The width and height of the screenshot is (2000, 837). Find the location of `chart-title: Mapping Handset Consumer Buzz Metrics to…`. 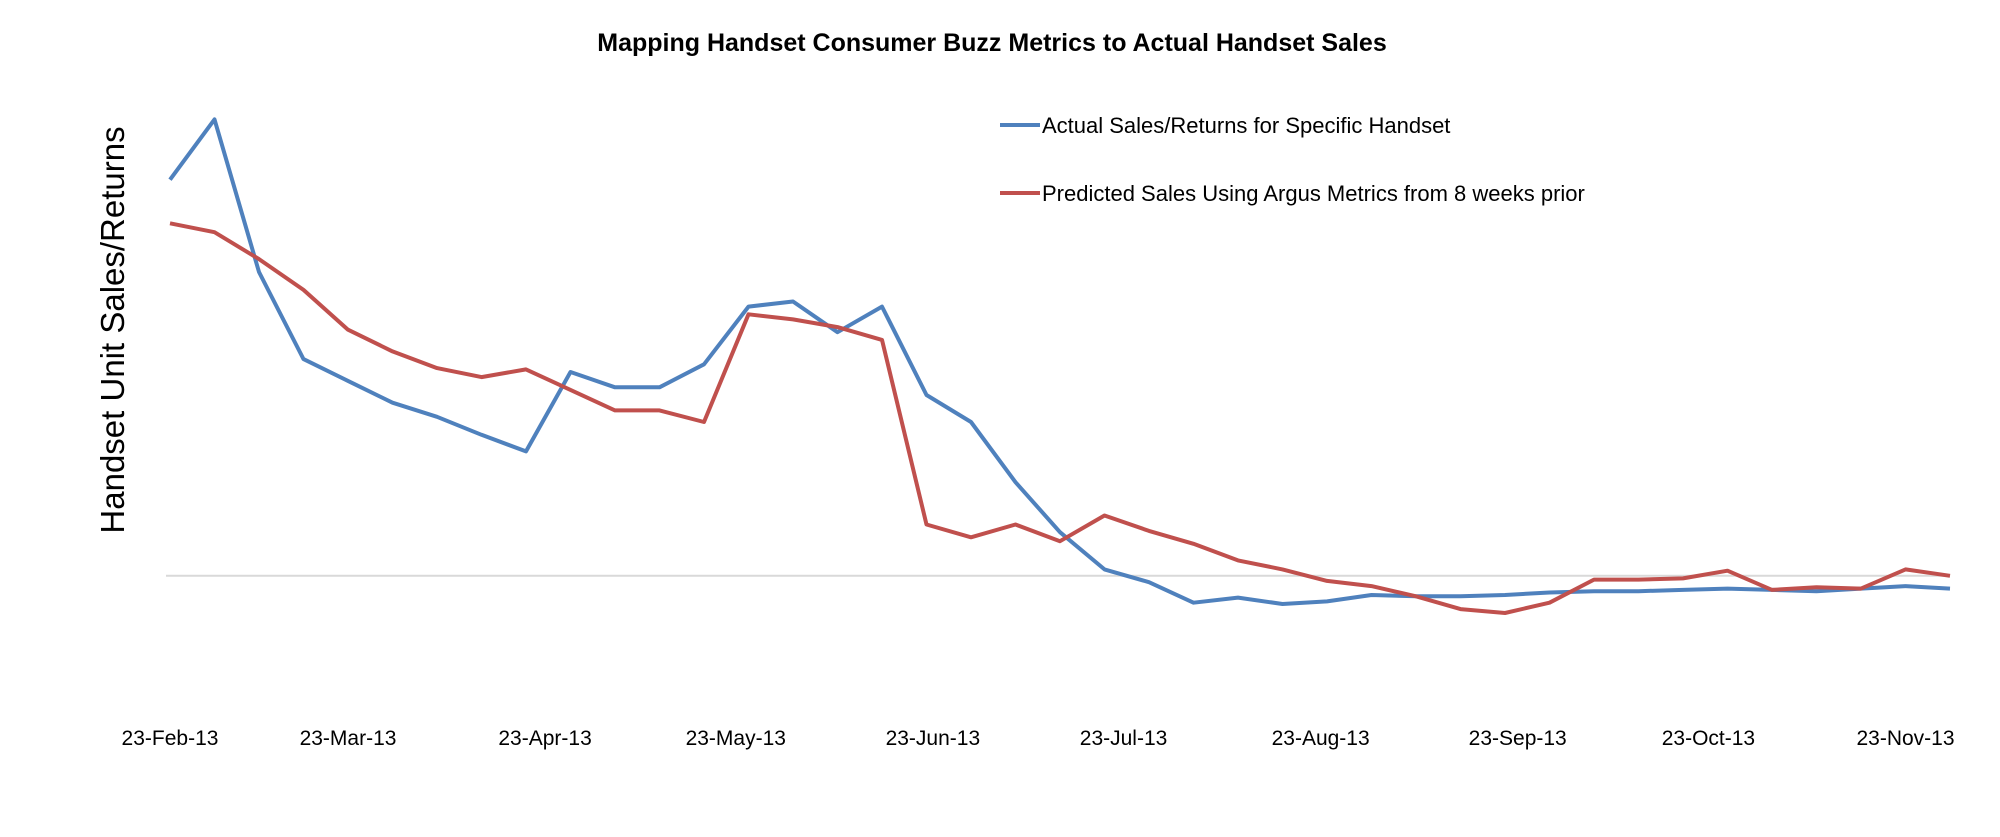

chart-title: Mapping Handset Consumer Buzz Metrics to… is located at coordinates (992, 43).